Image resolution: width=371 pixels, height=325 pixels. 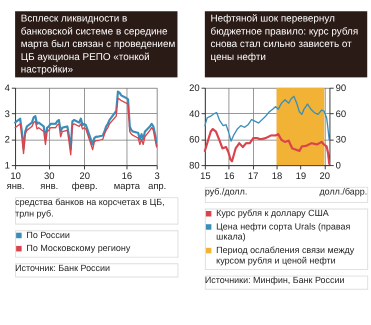 I want to click on x-tick-label: 19, so click(x=301, y=176).